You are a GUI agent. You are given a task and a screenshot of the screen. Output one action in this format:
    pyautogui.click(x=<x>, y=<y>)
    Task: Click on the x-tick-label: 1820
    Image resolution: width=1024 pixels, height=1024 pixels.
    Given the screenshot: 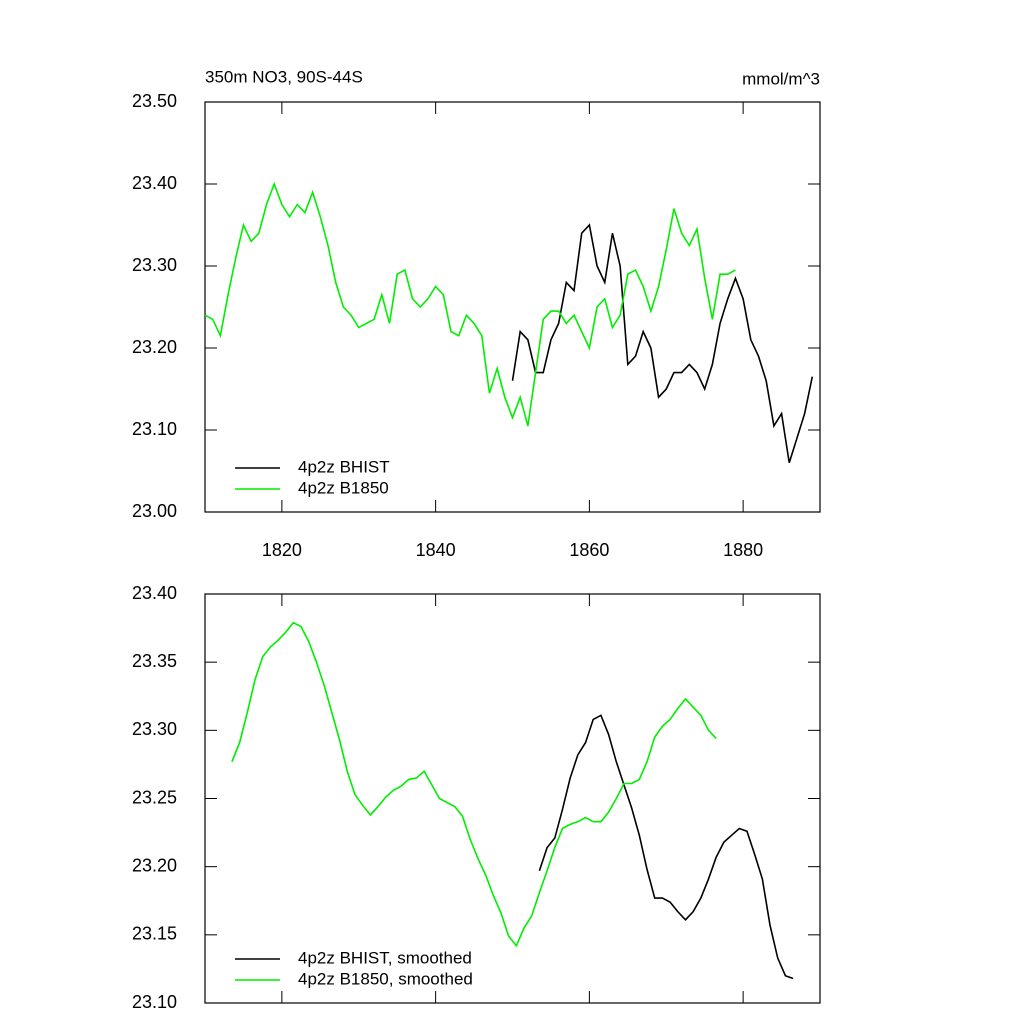 What is the action you would take?
    pyautogui.click(x=282, y=550)
    